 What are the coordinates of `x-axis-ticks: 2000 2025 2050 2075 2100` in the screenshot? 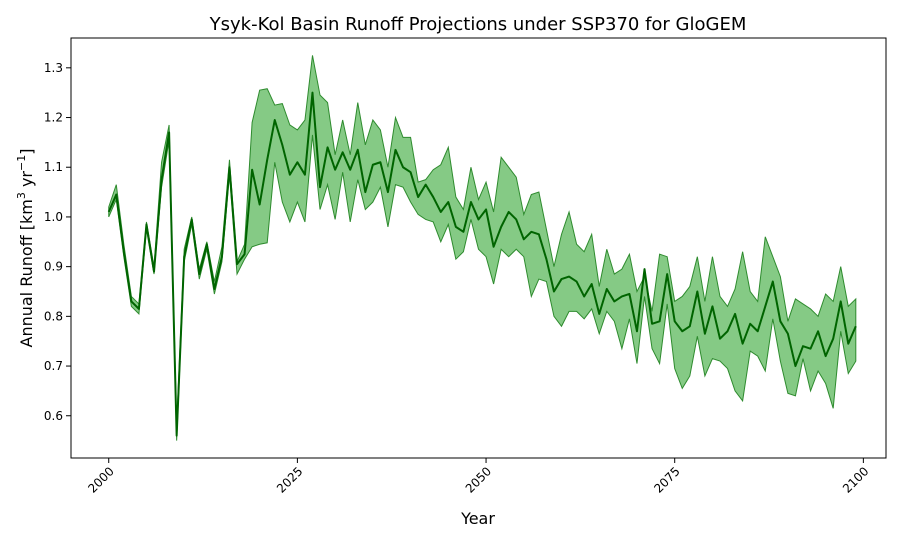 It's located at (478, 477).